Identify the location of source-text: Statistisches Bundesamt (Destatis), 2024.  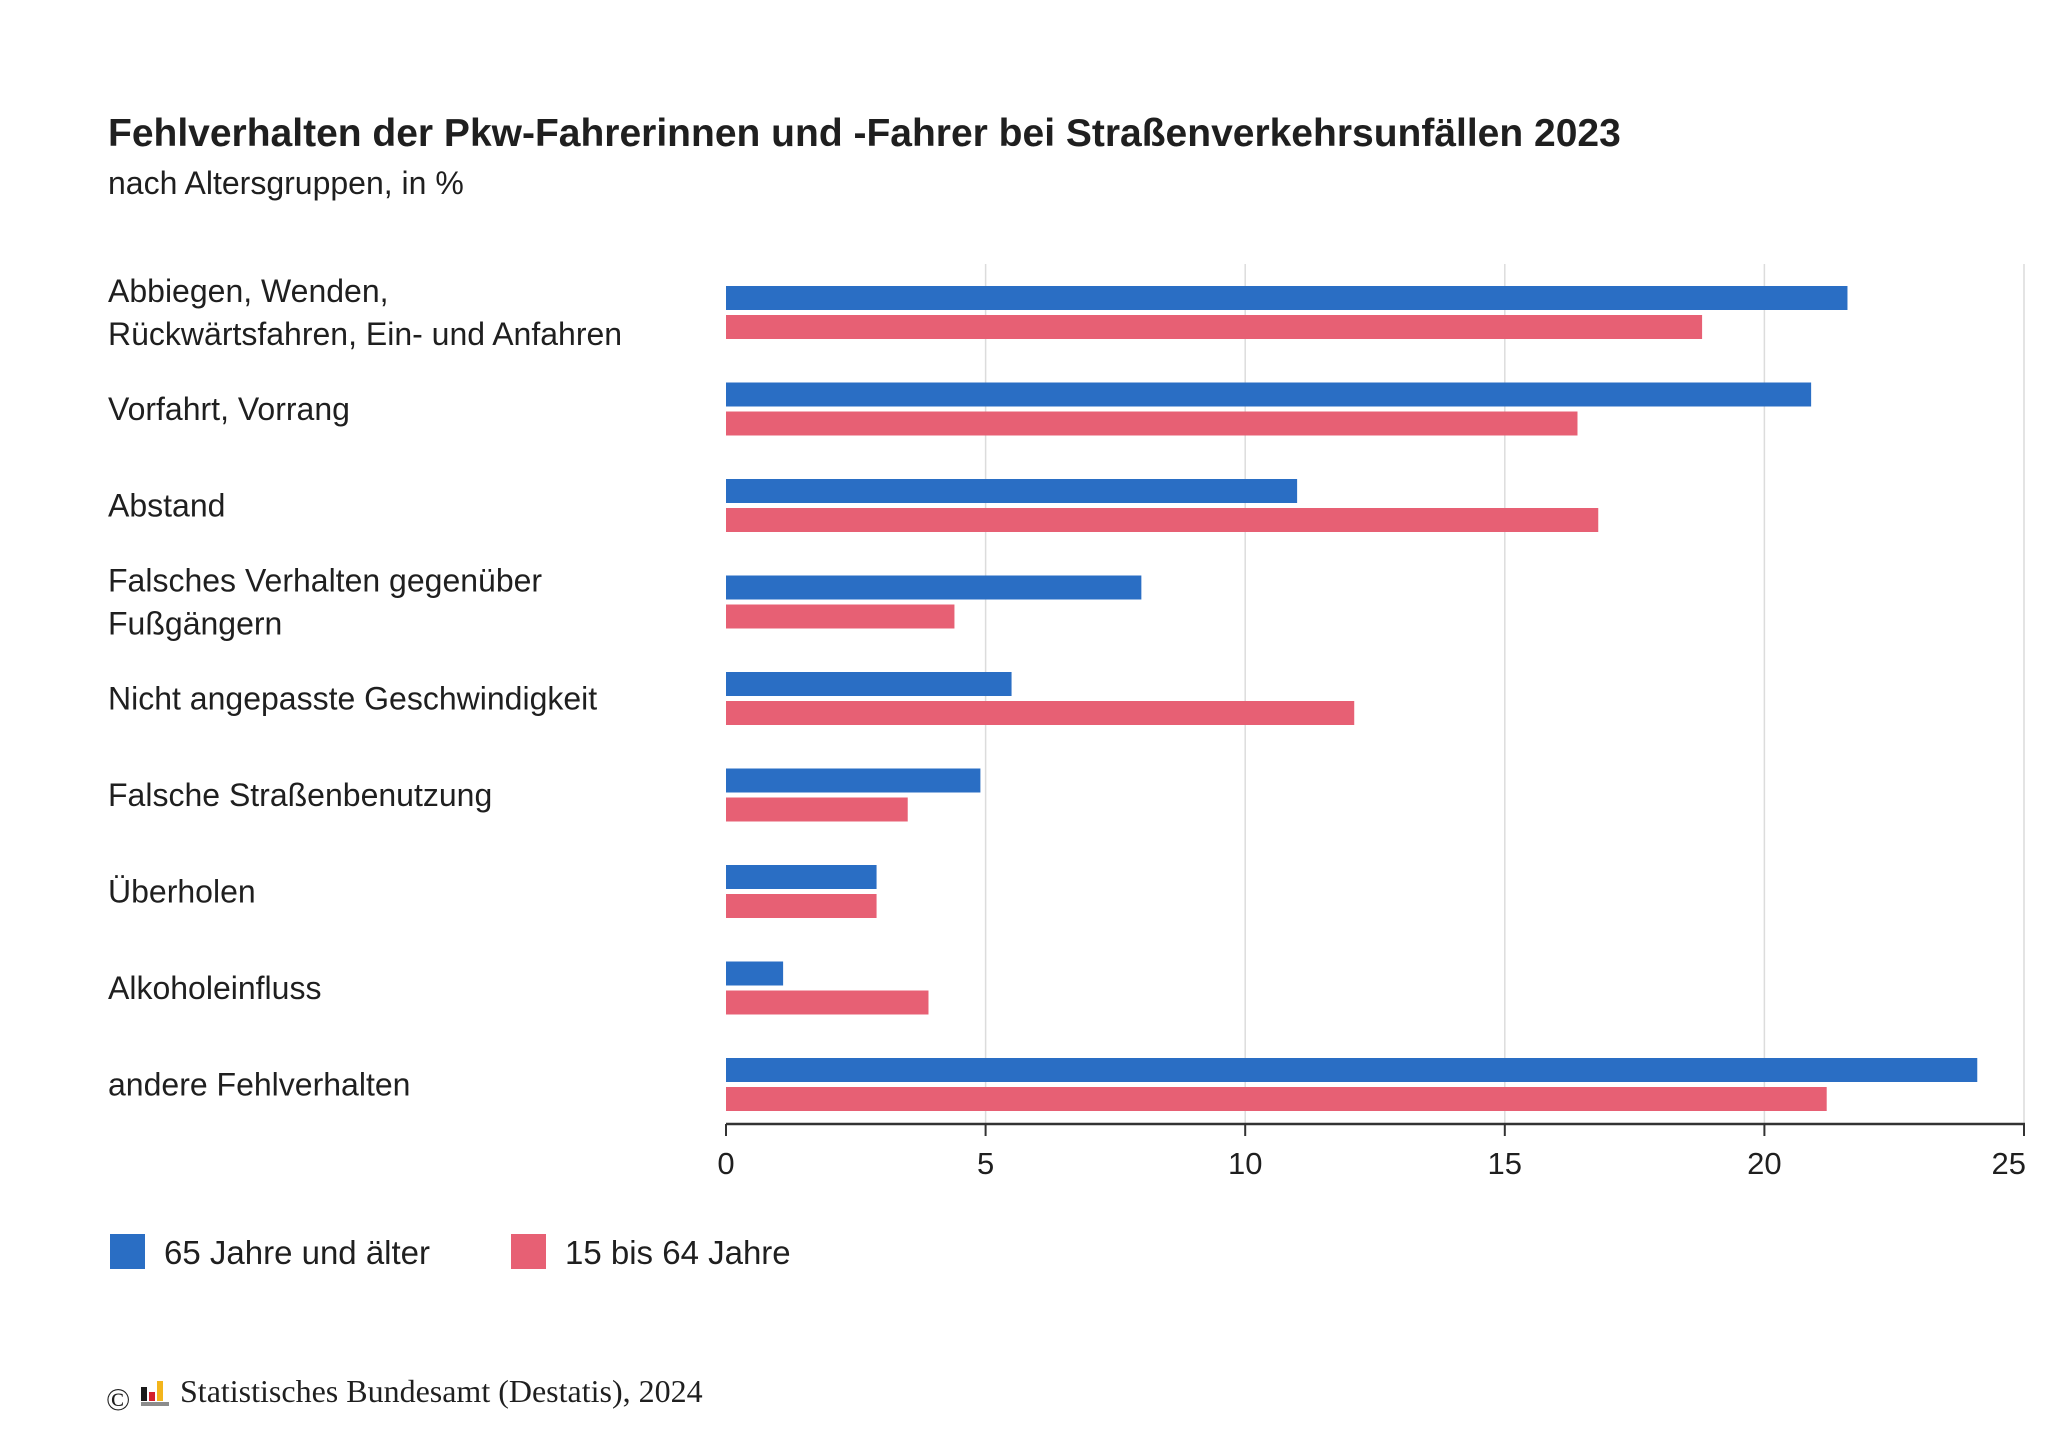
(441, 1391).